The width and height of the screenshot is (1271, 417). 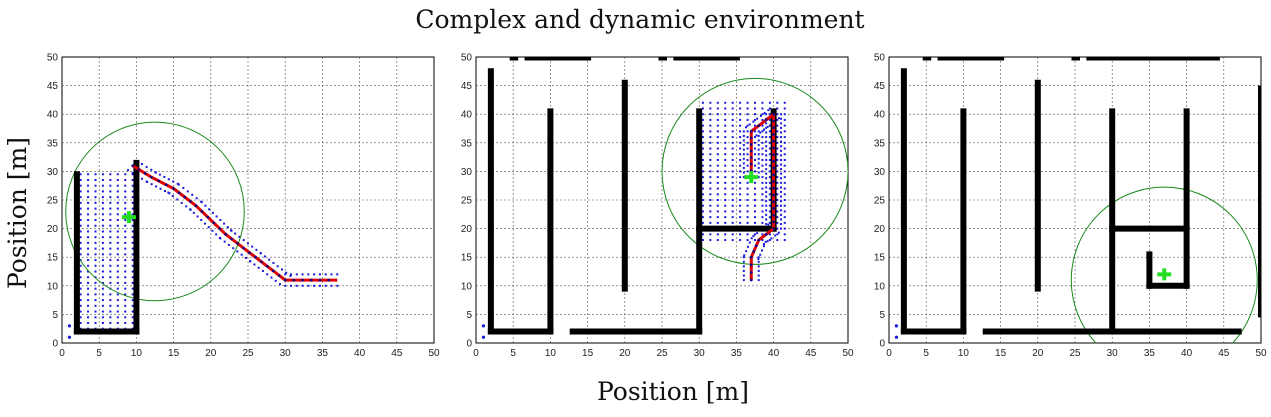 What do you see at coordinates (53, 201) in the screenshot?
I see `y-tick-label: 25` at bounding box center [53, 201].